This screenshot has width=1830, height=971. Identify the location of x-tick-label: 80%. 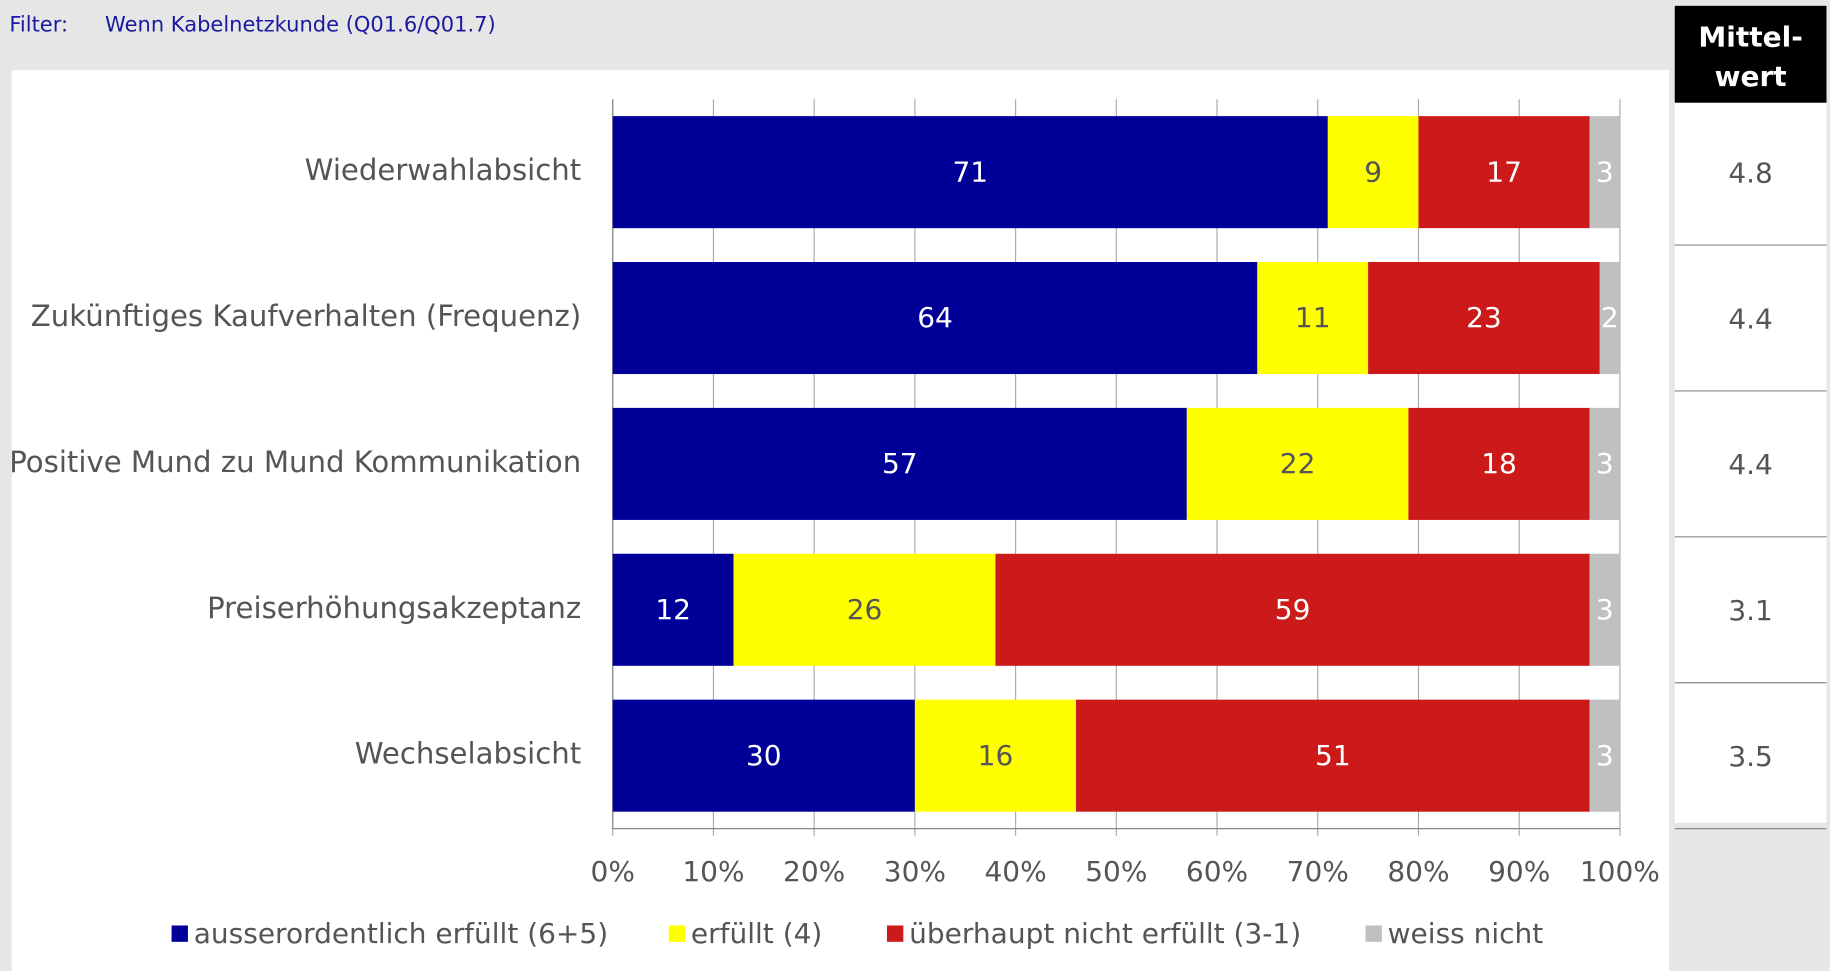
(1418, 871).